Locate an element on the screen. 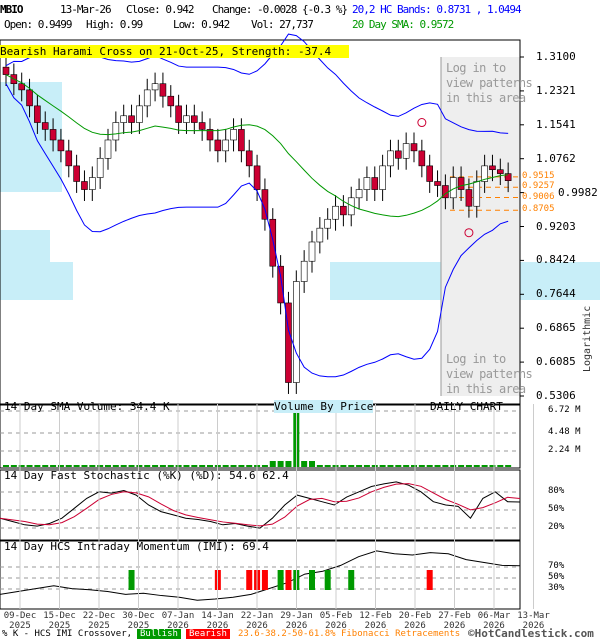 This screenshot has width=600, height=640. price-tick-label: 1.0762 is located at coordinates (556, 158).